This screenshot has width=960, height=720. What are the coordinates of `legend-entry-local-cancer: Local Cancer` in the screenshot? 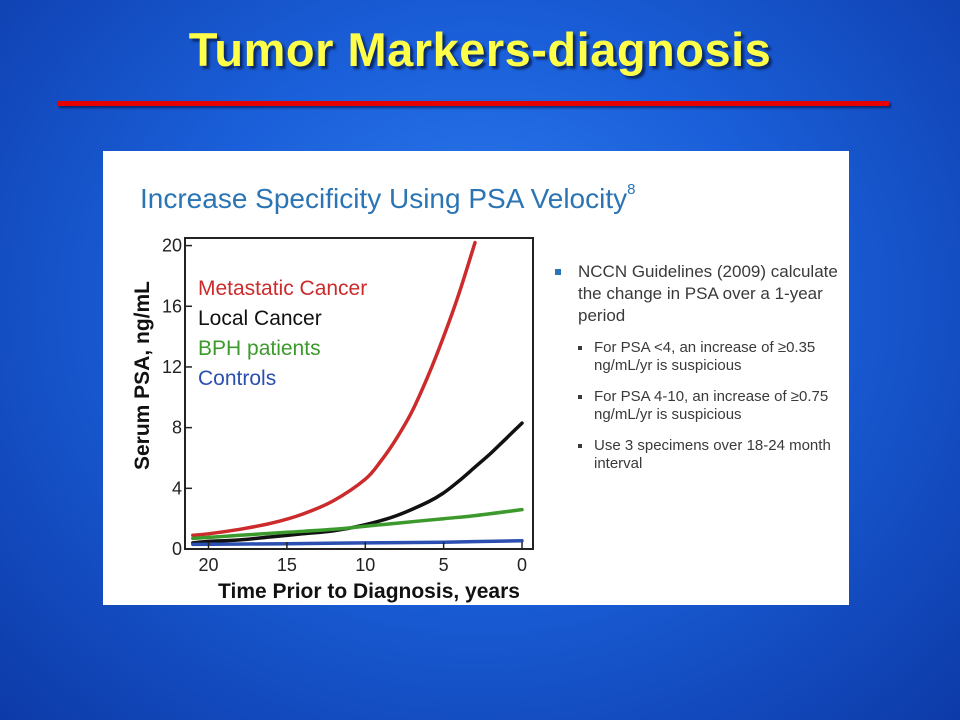 It's located at (260, 318).